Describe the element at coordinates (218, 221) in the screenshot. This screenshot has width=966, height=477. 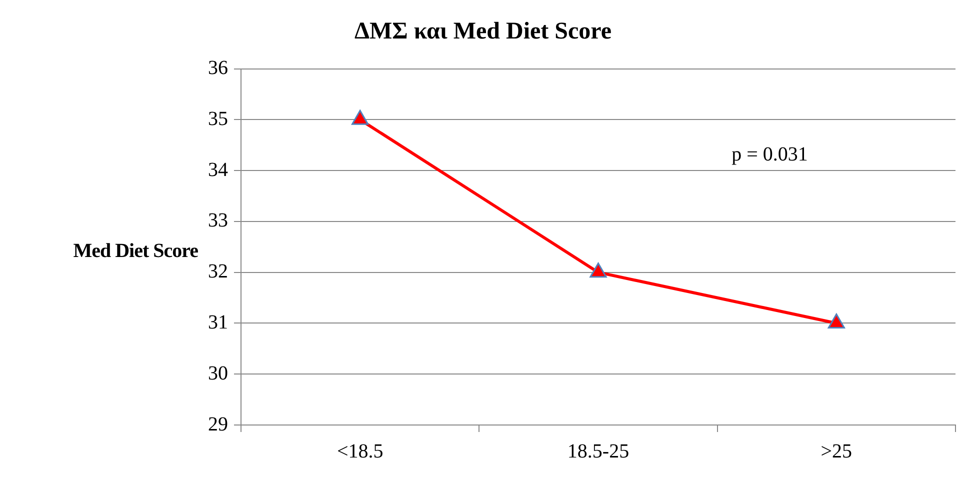
I see `y-tick-label: 33` at that location.